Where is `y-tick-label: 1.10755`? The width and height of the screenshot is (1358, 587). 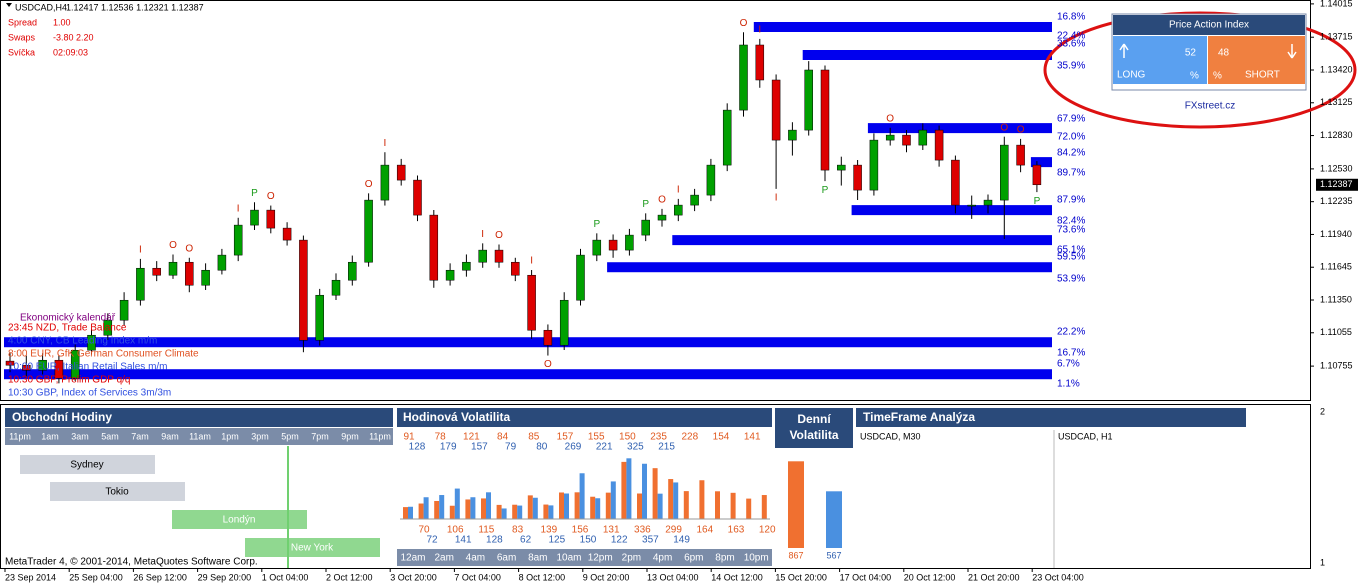
y-tick-label: 1.10755 is located at coordinates (1336, 365).